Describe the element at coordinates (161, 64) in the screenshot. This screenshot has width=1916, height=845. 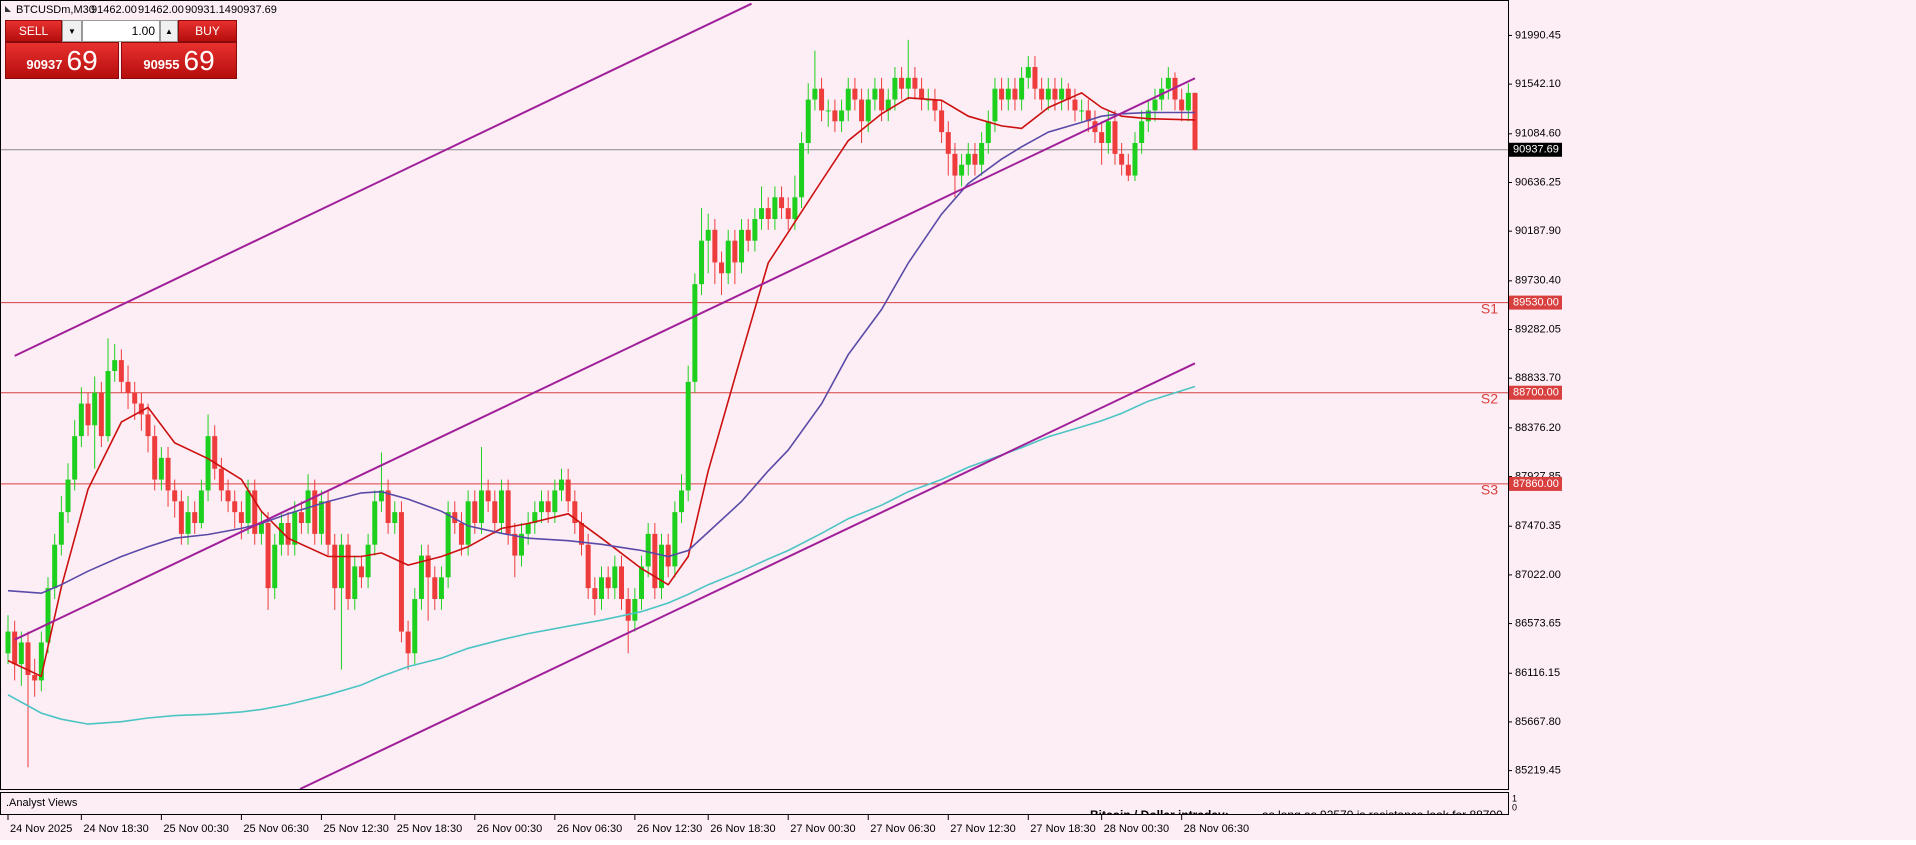
I see `buy-price: 90955` at that location.